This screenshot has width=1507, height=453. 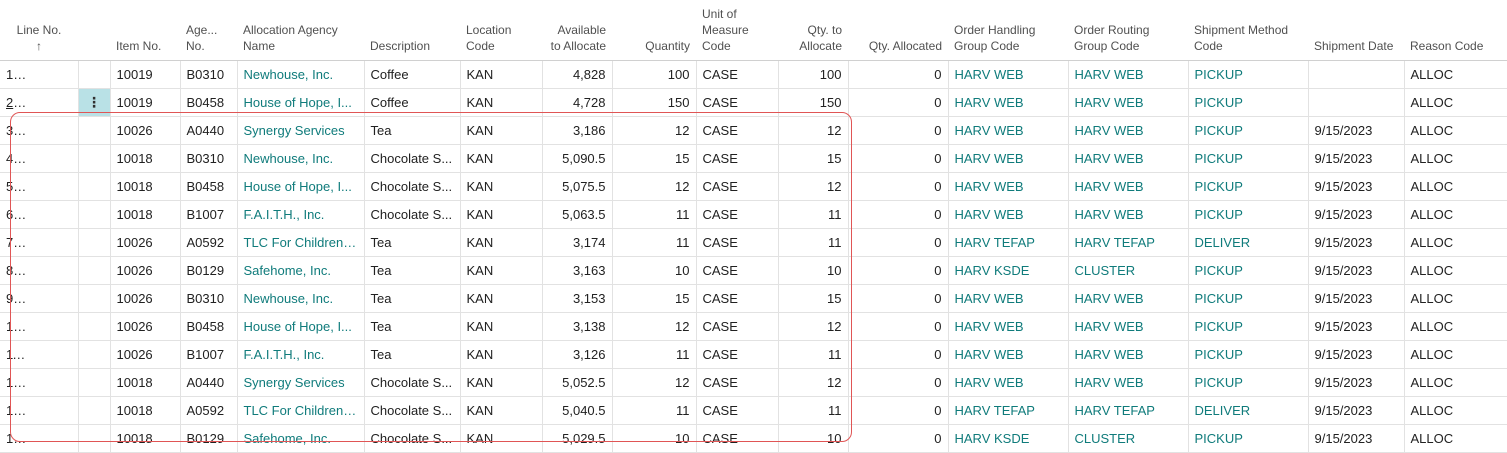 I want to click on quantity-cell: 15, so click(x=653, y=298).